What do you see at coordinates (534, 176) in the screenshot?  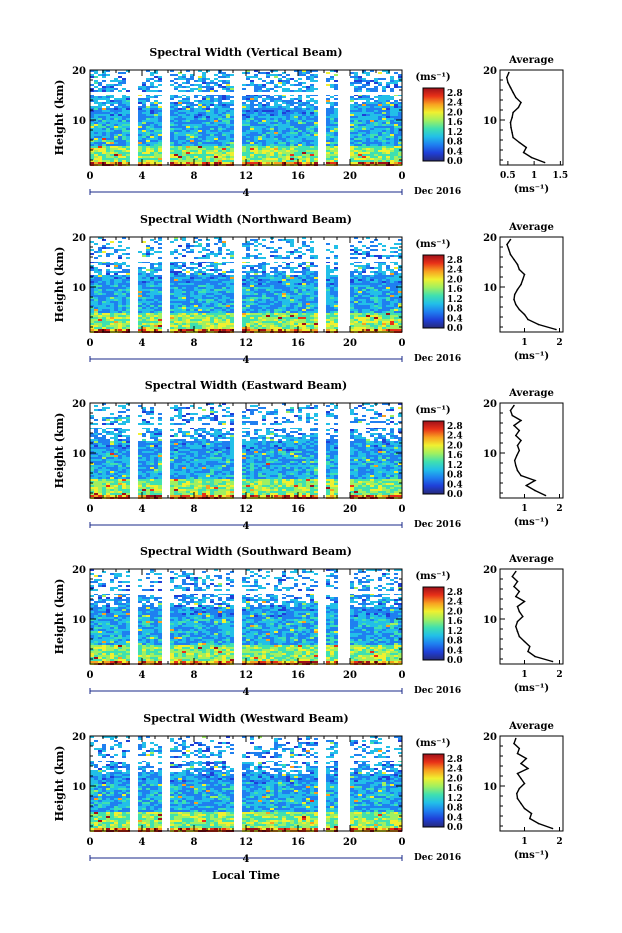 I see `profile-x-tick-label: 1` at bounding box center [534, 176].